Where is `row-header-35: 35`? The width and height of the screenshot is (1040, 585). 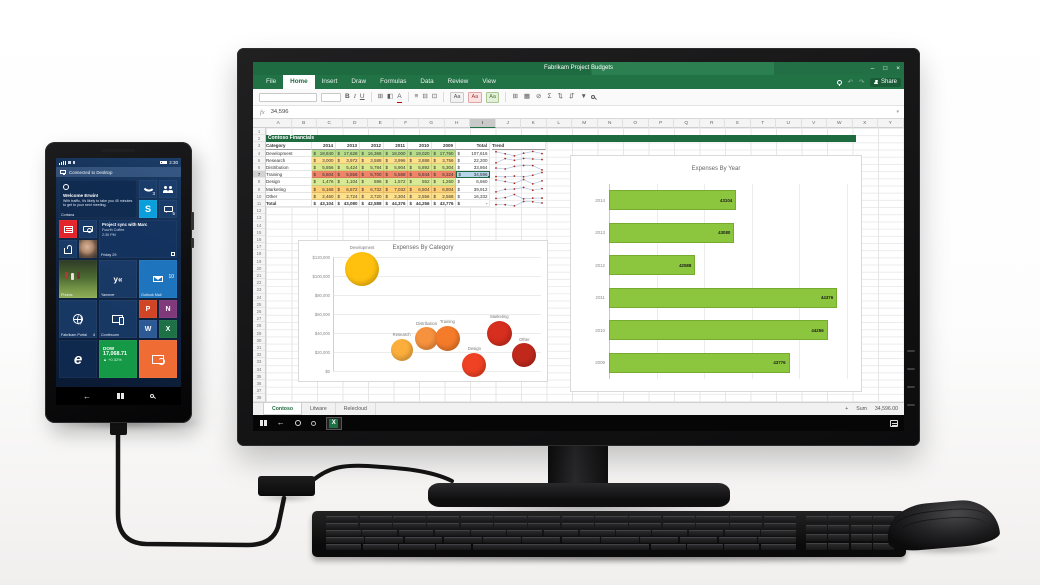 row-header-35: 35 is located at coordinates (259, 376).